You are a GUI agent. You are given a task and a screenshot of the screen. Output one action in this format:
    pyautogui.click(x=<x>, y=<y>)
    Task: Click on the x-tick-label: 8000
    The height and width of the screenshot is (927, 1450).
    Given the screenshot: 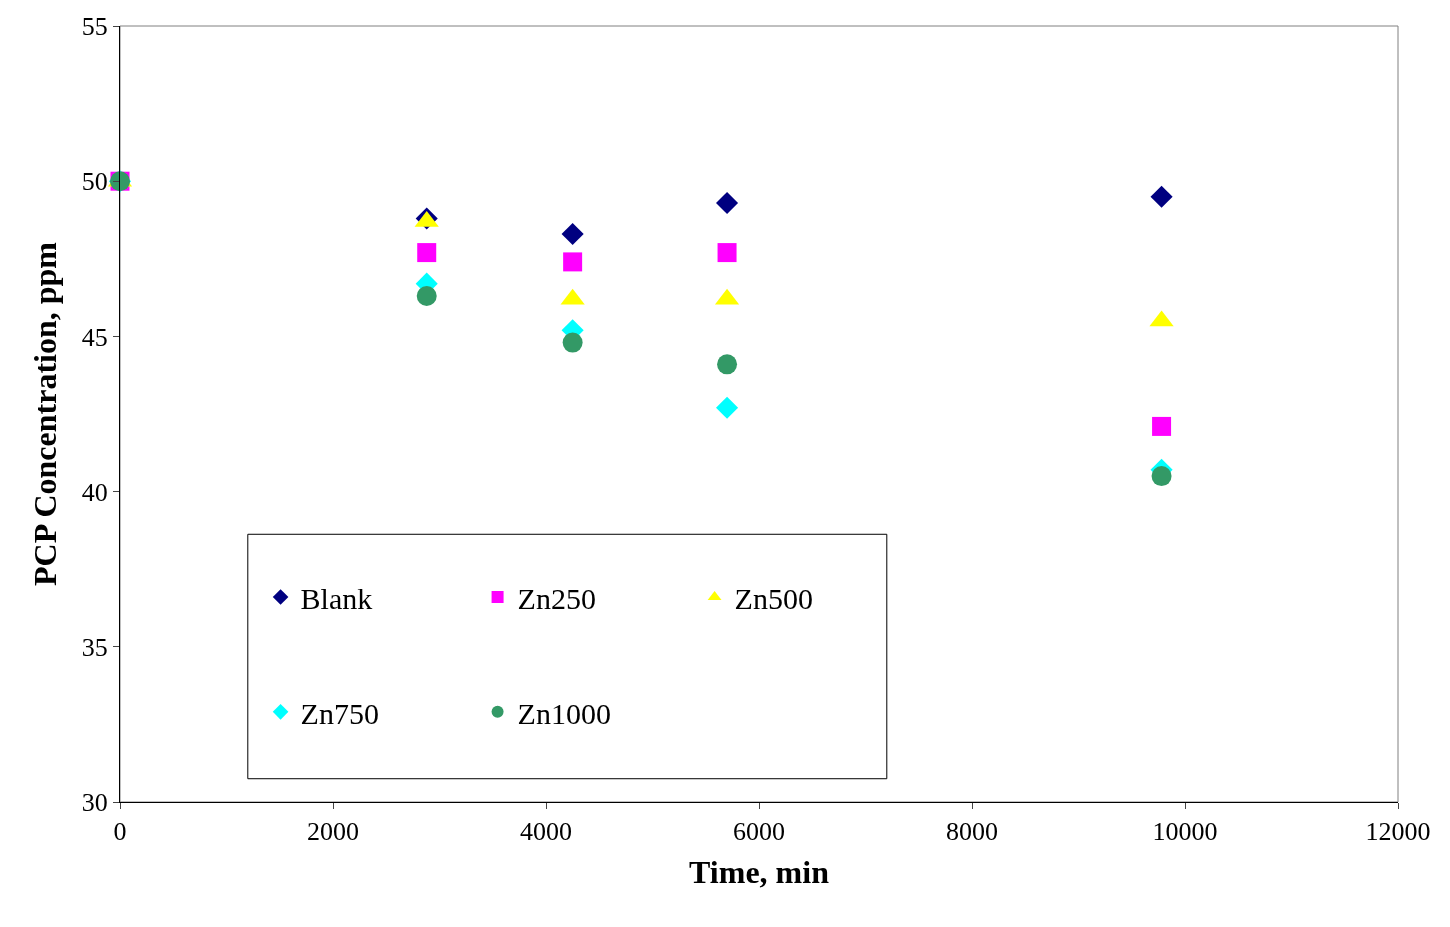 What is the action you would take?
    pyautogui.click(x=972, y=832)
    